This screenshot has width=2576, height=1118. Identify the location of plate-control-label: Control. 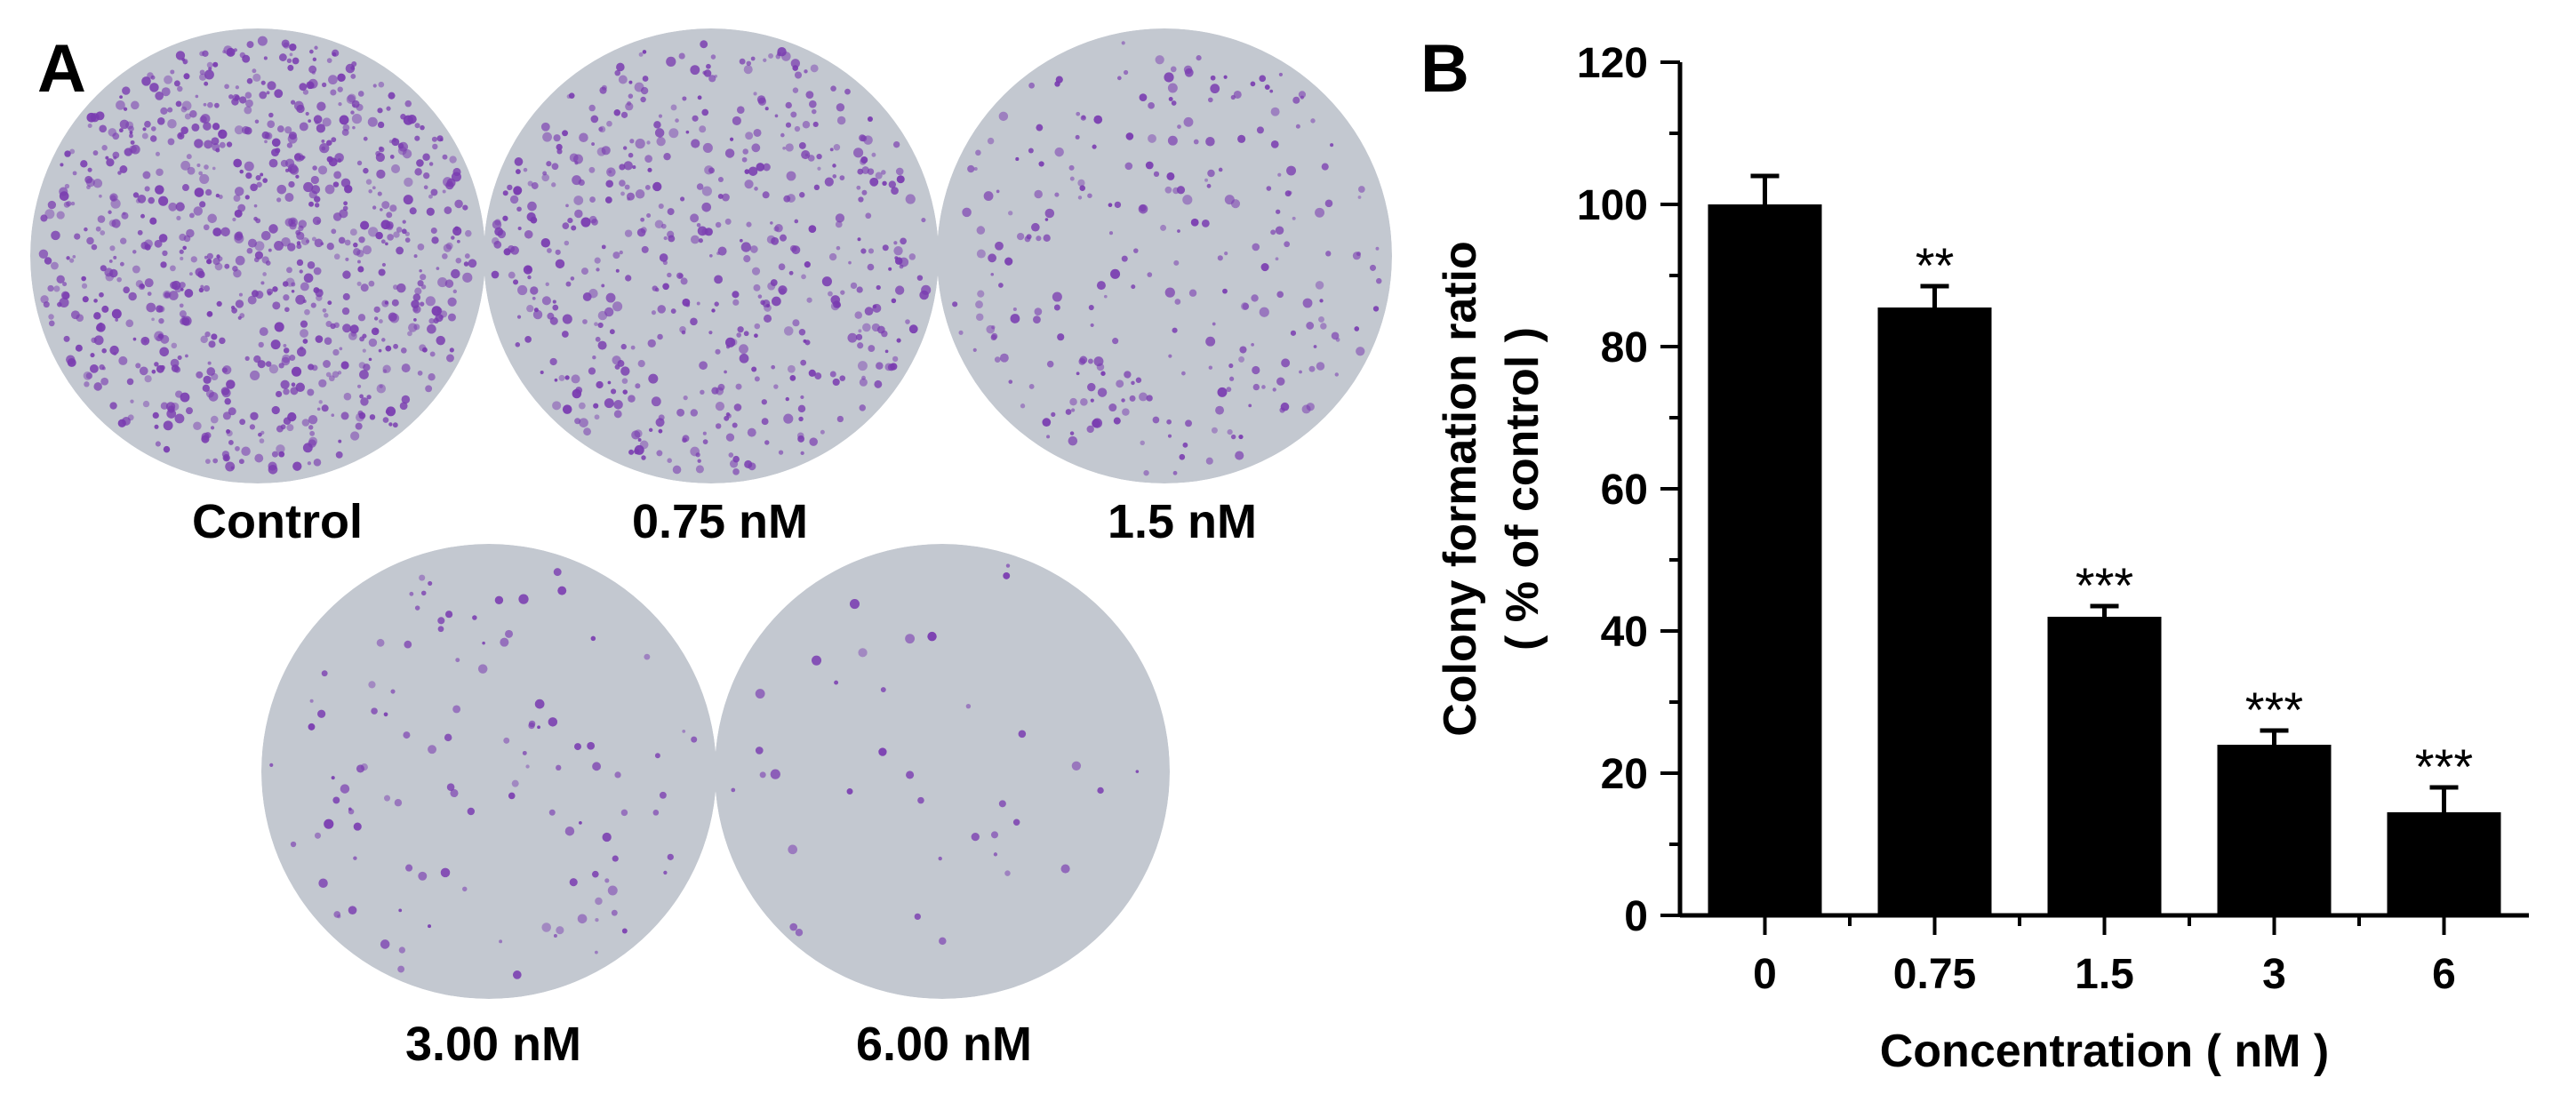
(277, 521).